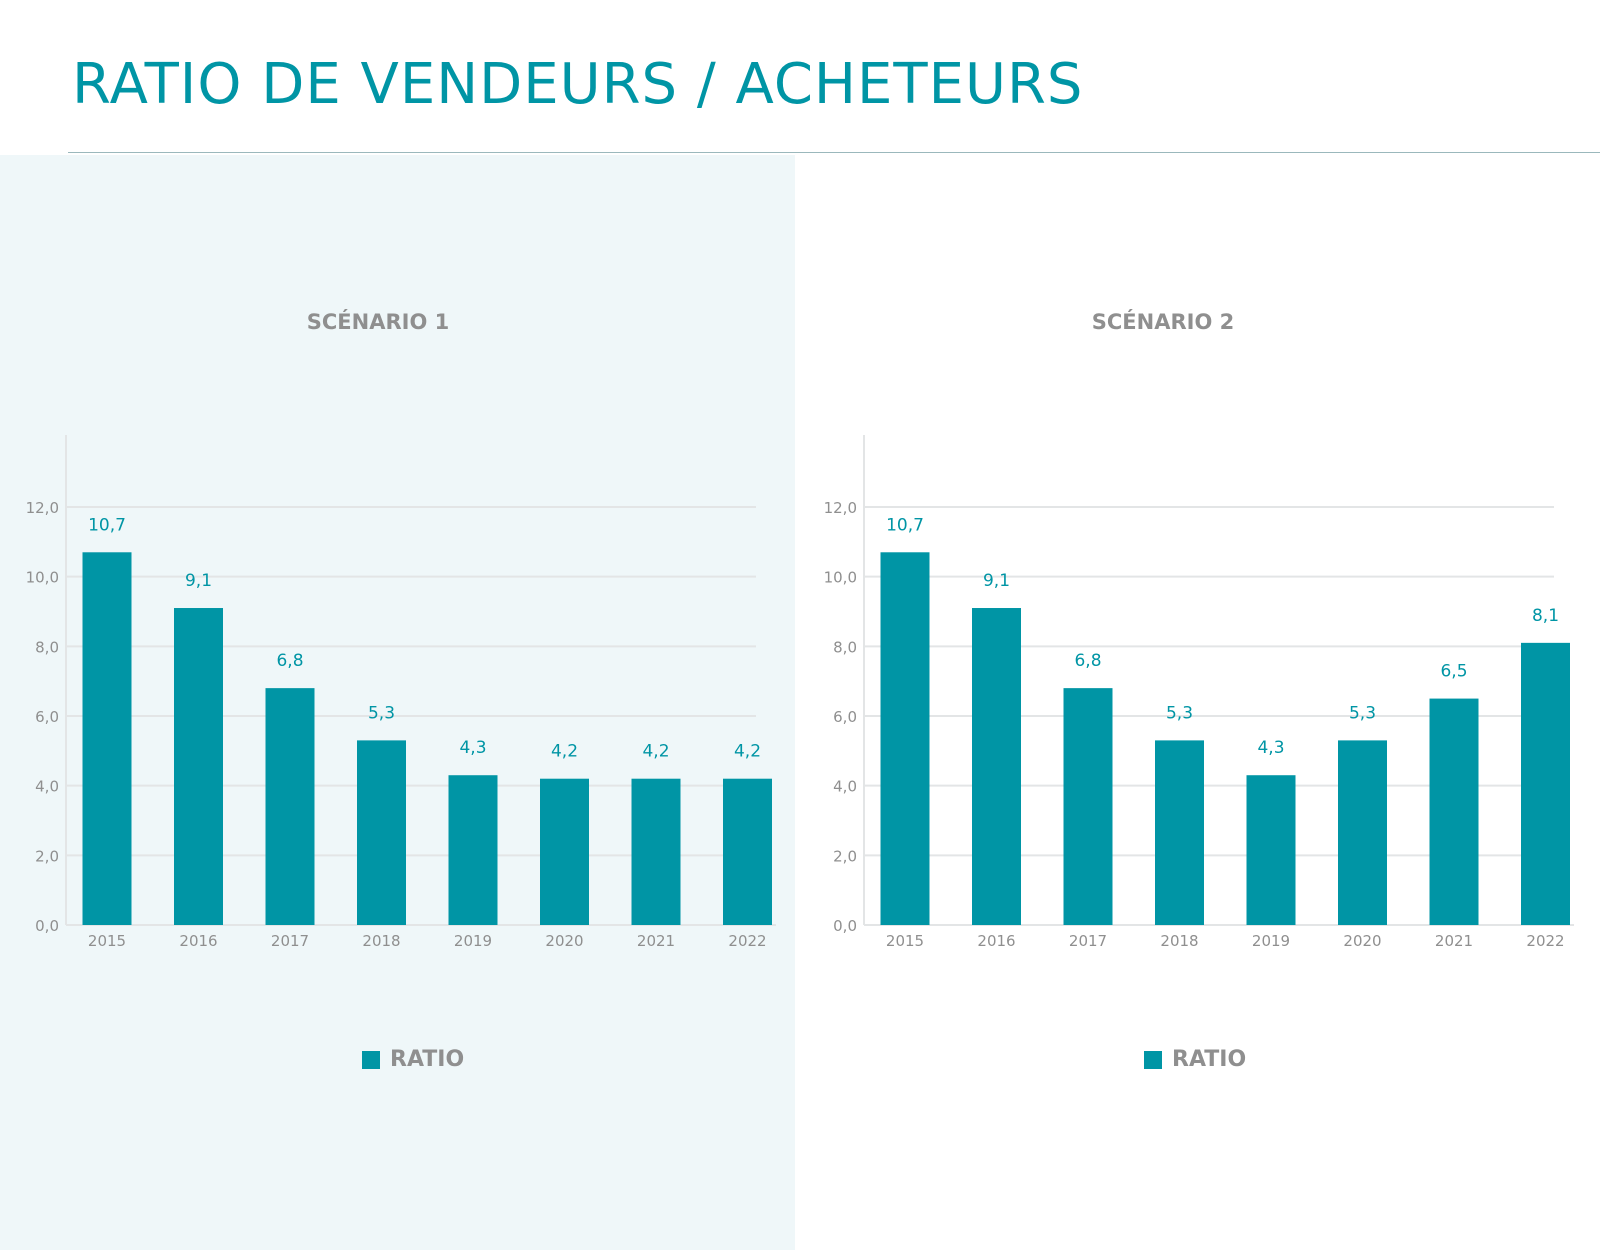 This screenshot has height=1250, width=1600. I want to click on chart-1-title: SCÉNARIO 1, so click(378, 322).